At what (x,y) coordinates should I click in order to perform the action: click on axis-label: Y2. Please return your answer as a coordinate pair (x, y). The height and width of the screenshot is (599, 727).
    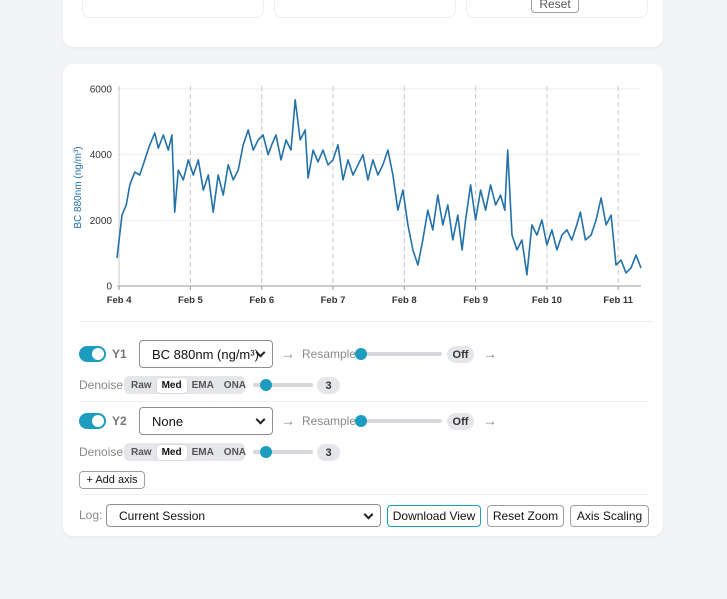
    Looking at the image, I should click on (119, 421).